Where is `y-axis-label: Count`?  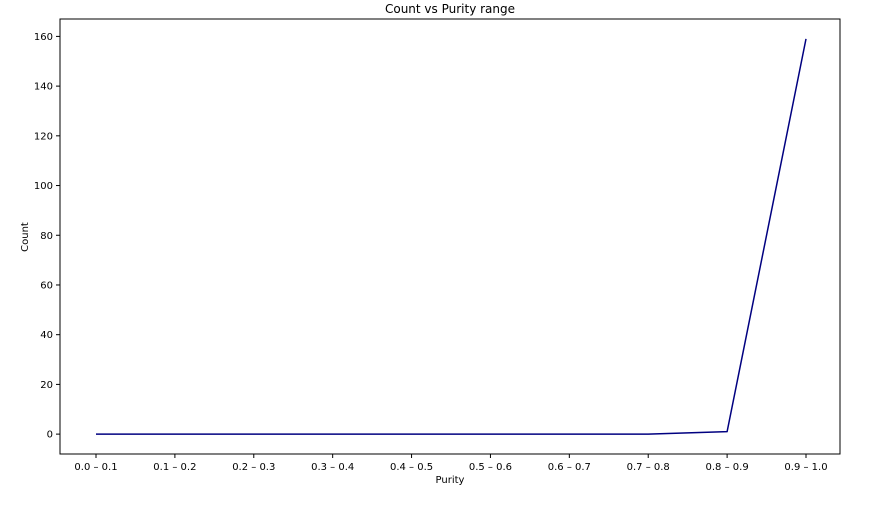 y-axis-label: Count is located at coordinates (25, 237).